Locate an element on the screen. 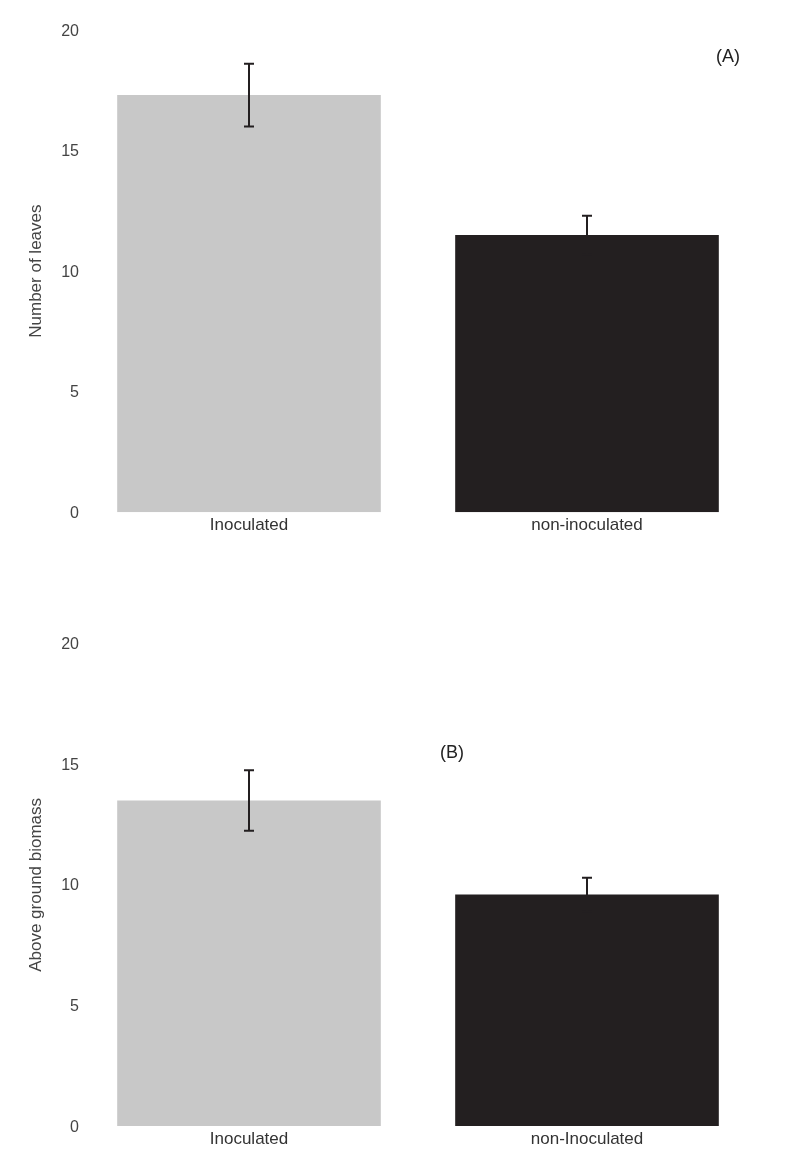  annotation: (B) is located at coordinates (452, 752).